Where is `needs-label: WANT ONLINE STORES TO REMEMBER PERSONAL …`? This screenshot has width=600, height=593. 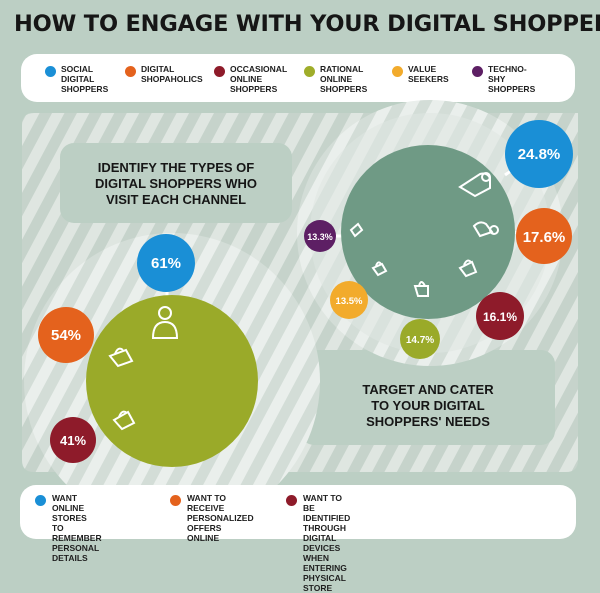
needs-label: WANT ONLINE STORES TO REMEMBER PERSONAL … is located at coordinates (77, 528).